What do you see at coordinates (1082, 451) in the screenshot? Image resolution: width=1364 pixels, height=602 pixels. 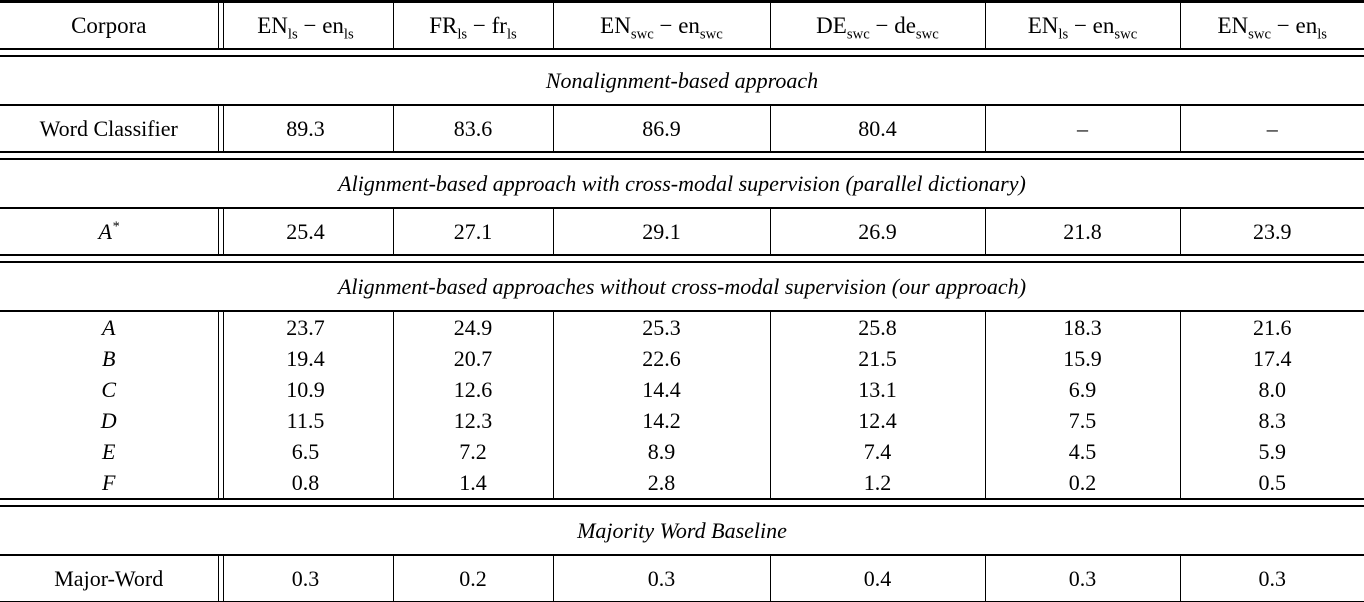 I see `value-cell: 4.5` at bounding box center [1082, 451].